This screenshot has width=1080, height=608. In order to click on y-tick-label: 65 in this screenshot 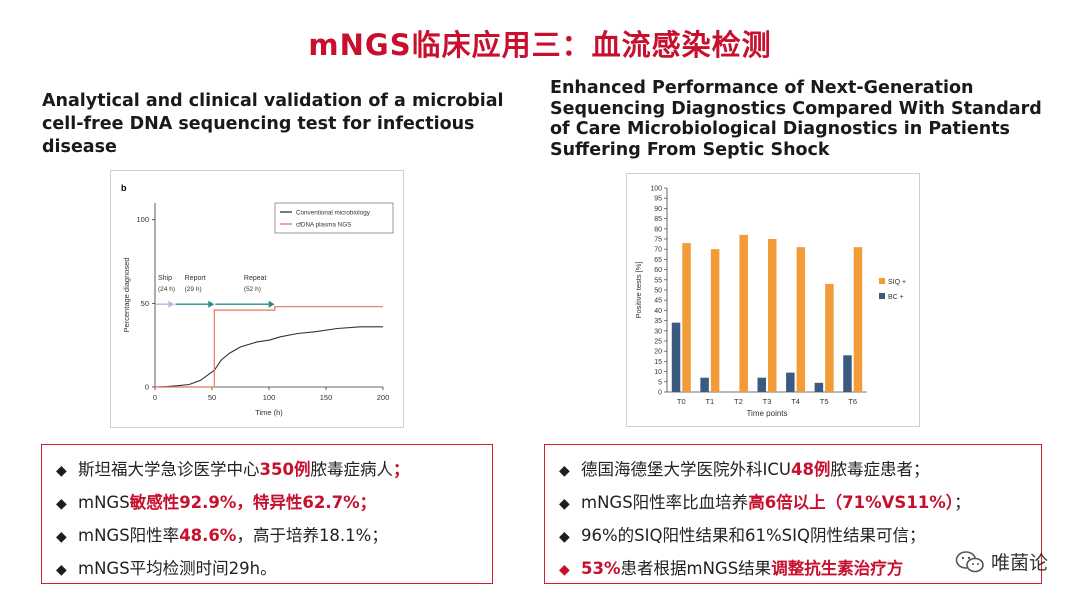, I will do `click(658, 260)`.